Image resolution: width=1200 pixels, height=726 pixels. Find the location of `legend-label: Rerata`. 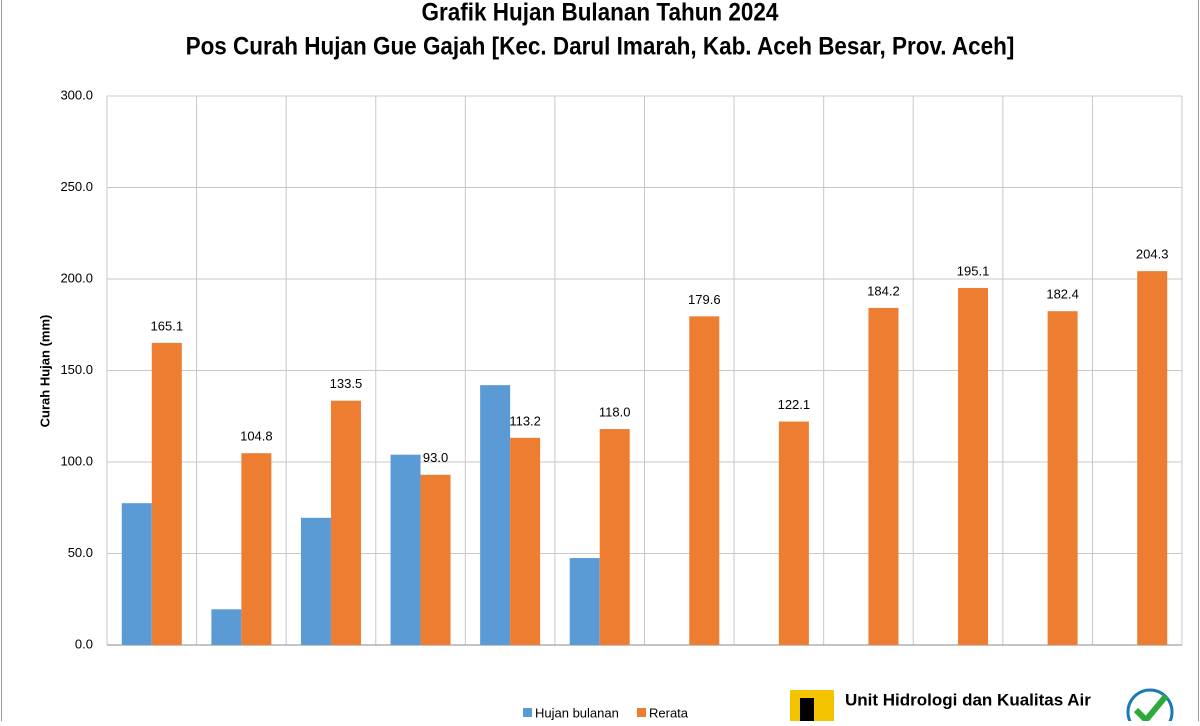

legend-label: Rerata is located at coordinates (669, 712).